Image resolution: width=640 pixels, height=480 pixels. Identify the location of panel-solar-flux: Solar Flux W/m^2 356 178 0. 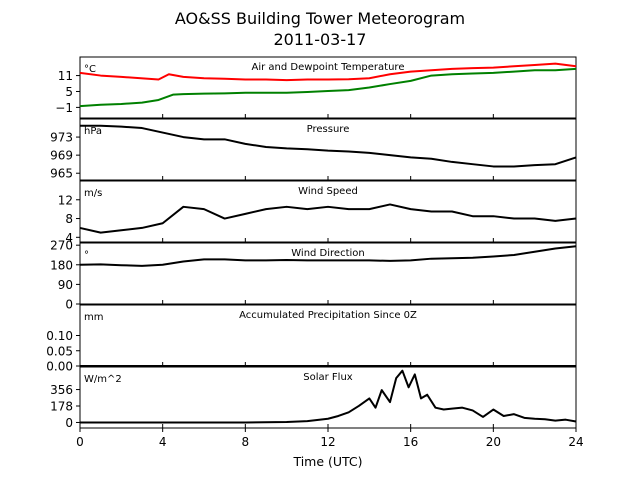
(313, 398).